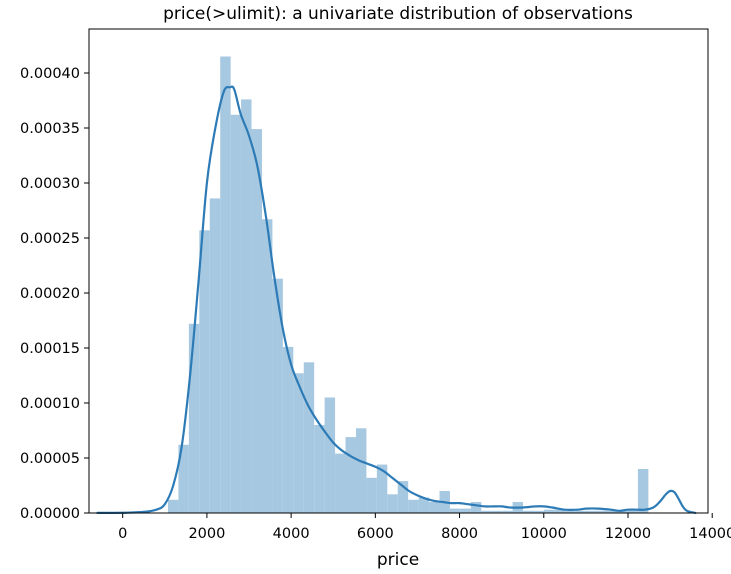 The image size is (731, 574). What do you see at coordinates (398, 560) in the screenshot?
I see `x-axis-label: price` at bounding box center [398, 560].